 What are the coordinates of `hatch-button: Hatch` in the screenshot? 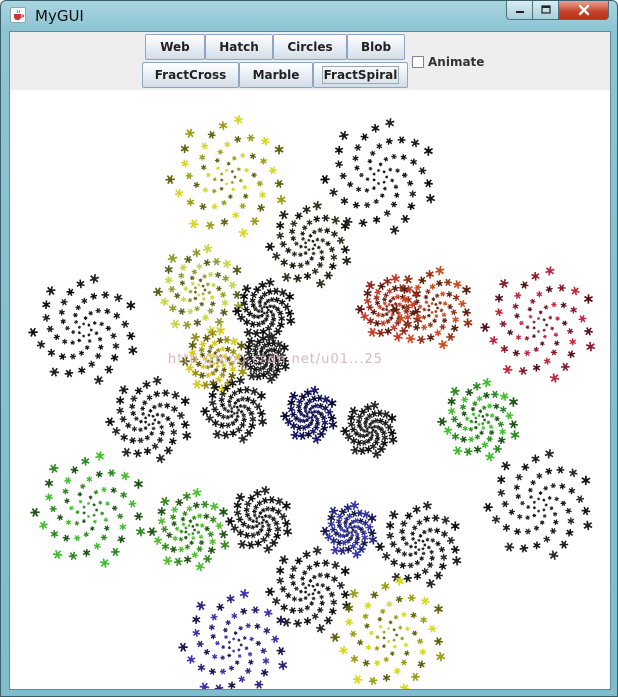 It's located at (239, 47).